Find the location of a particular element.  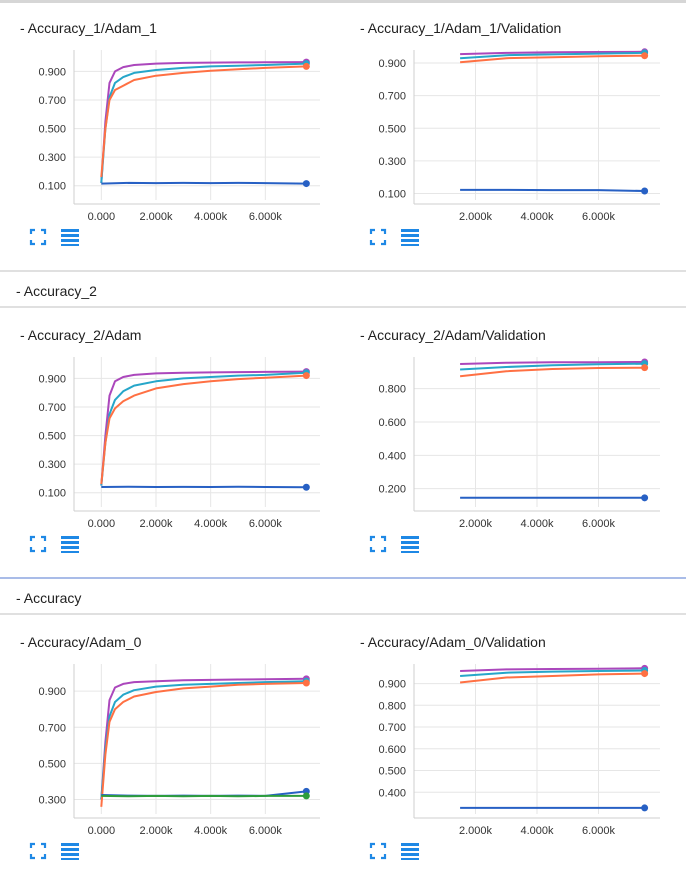

group-title-accuracy-2: - Accuracy_2 is located at coordinates (56, 291).